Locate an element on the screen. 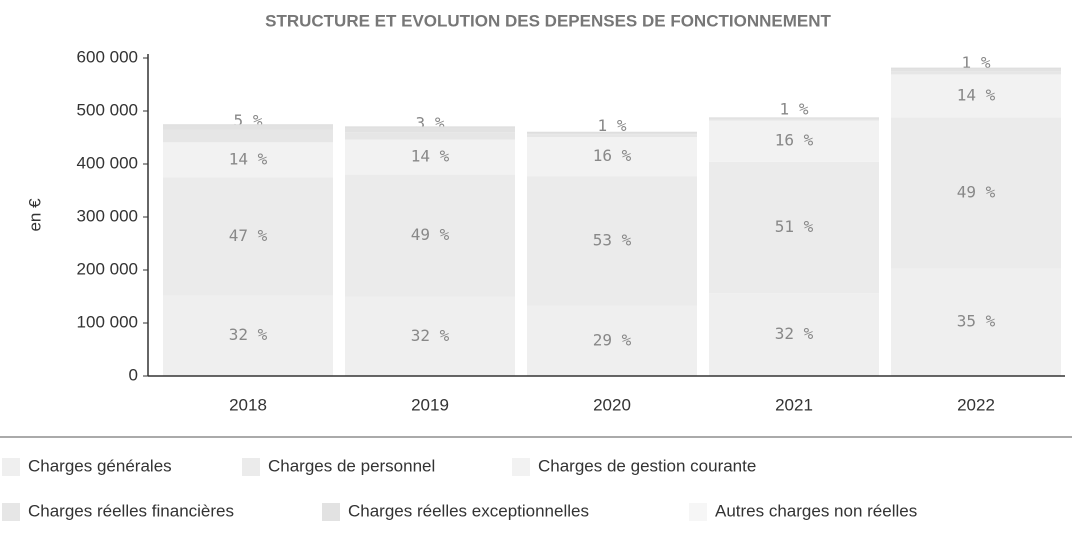 Image resolution: width=1072 pixels, height=534 pixels. y-tick-label: 500 000 is located at coordinates (107, 109).